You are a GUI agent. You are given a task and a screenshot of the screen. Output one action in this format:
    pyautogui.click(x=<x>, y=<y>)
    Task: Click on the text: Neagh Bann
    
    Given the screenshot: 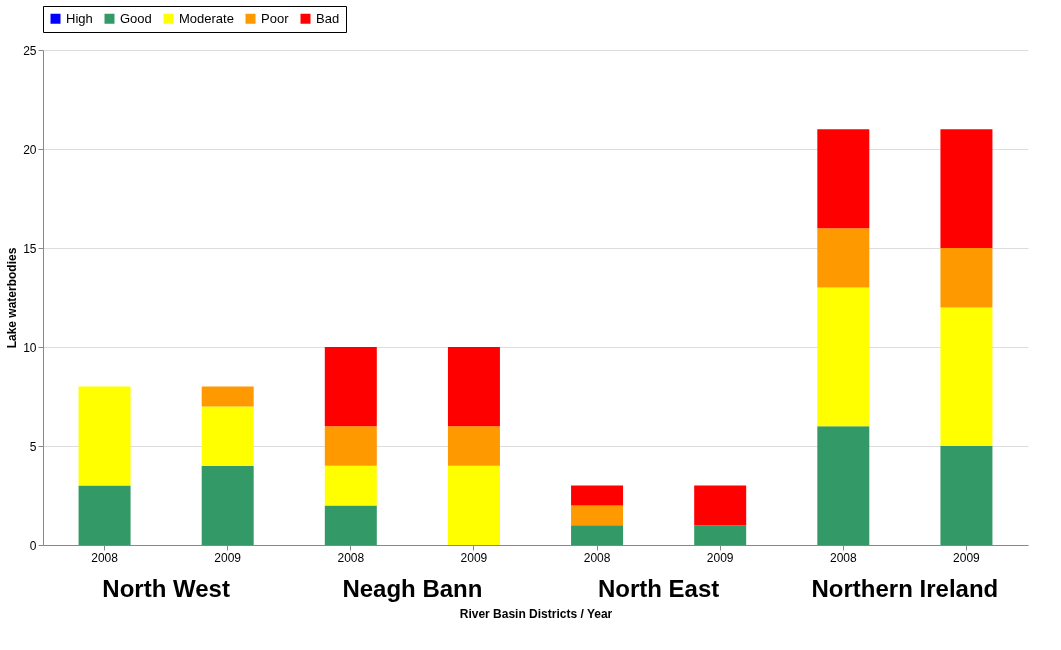 What is the action you would take?
    pyautogui.click(x=412, y=588)
    